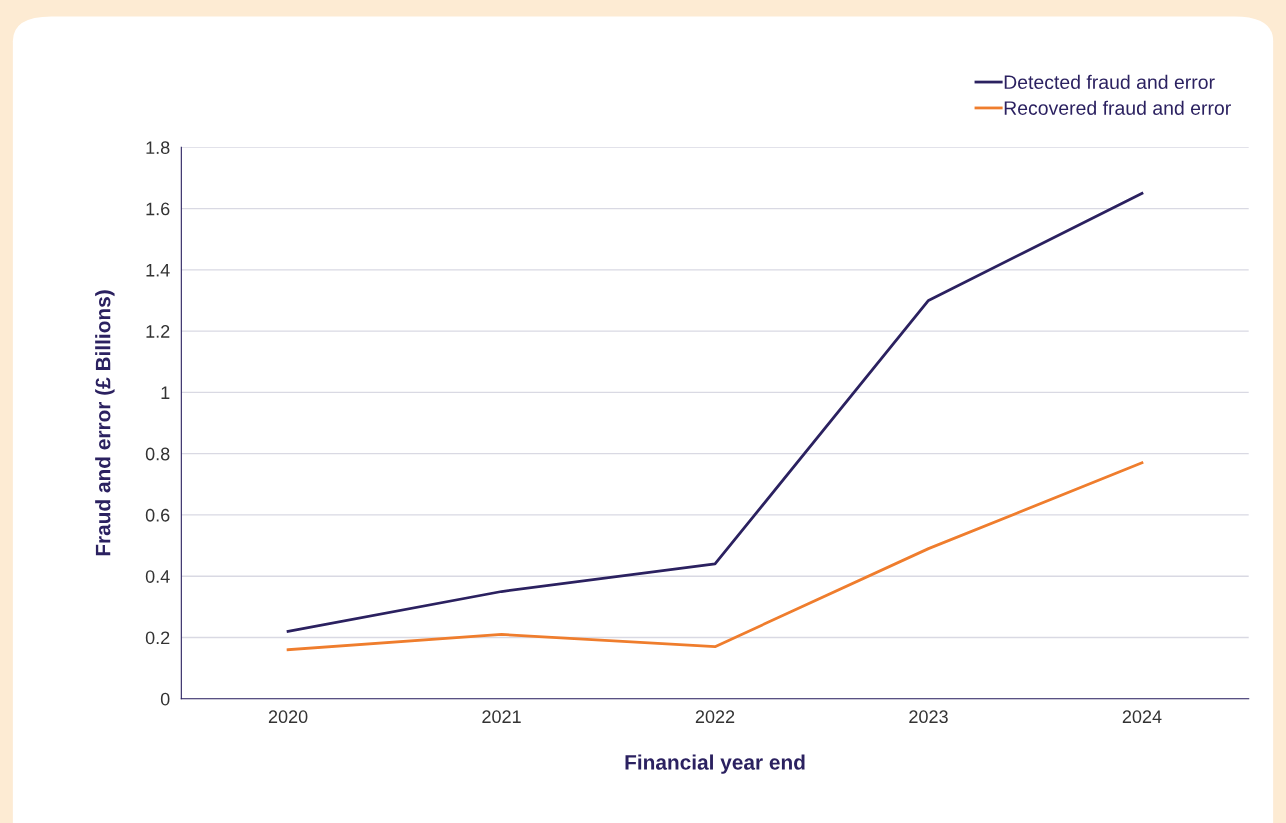  Describe the element at coordinates (158, 209) in the screenshot. I see `y-tick-label: 1.6` at that location.